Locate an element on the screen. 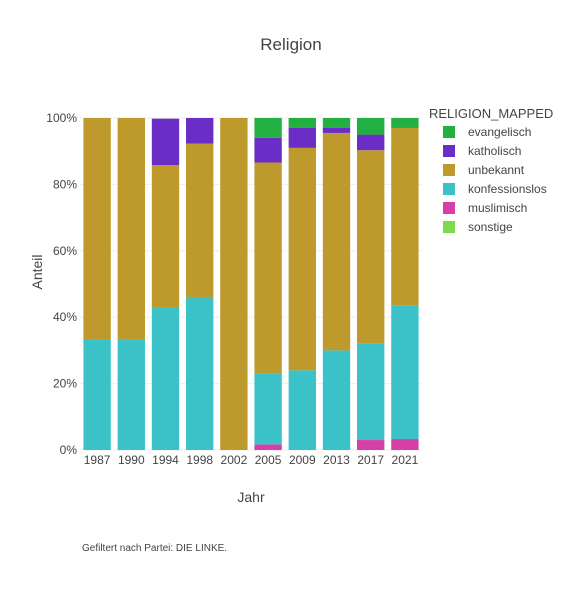 The image size is (582, 600). bar-unbekannt-1987 is located at coordinates (97, 229).